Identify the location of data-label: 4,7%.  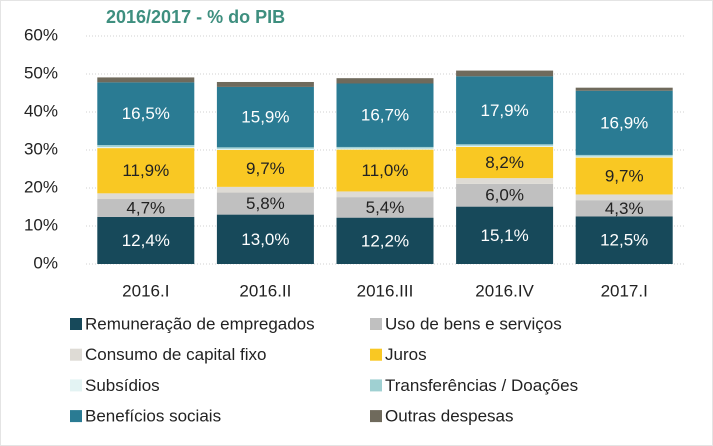
(145, 207).